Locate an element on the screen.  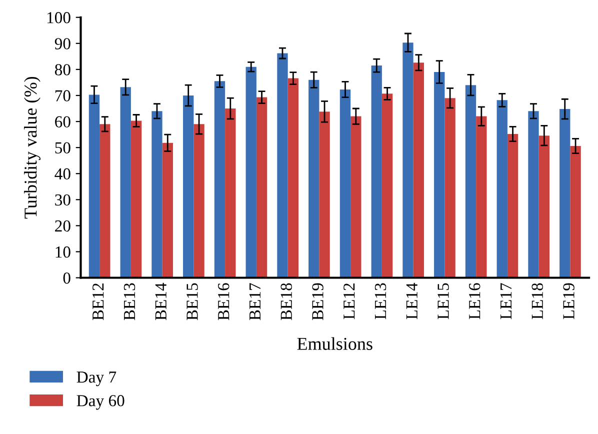
x-tick-label: BE15 is located at coordinates (192, 301).